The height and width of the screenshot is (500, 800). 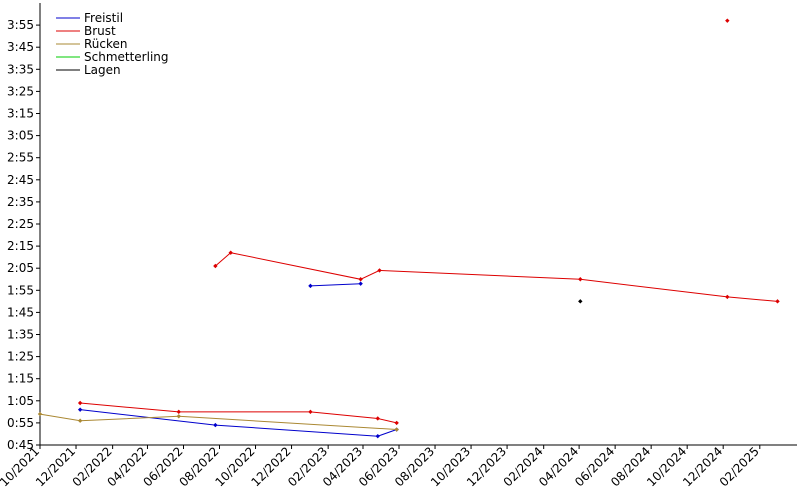 What do you see at coordinates (20, 224) in the screenshot?
I see `y-tick-label: 2:25` at bounding box center [20, 224].